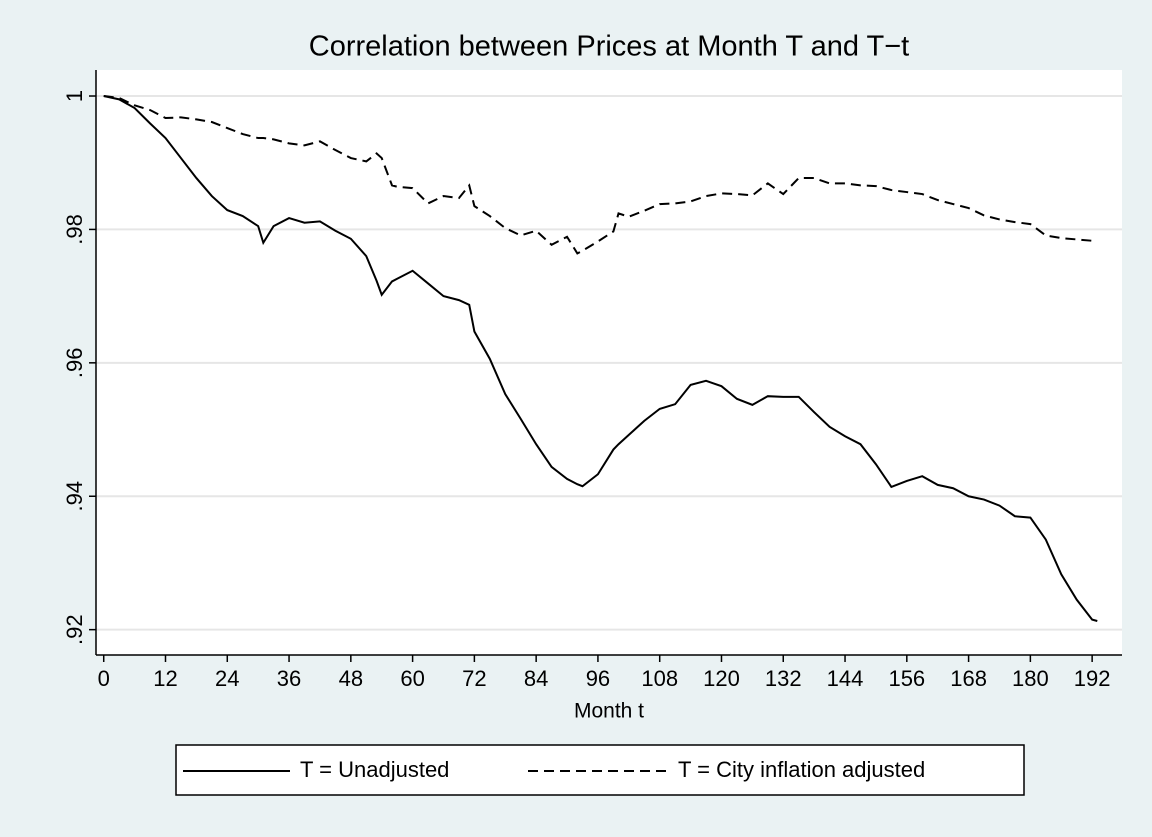 This screenshot has width=1152, height=837. What do you see at coordinates (801, 769) in the screenshot?
I see `legend-label: T = City inflation adjusted` at bounding box center [801, 769].